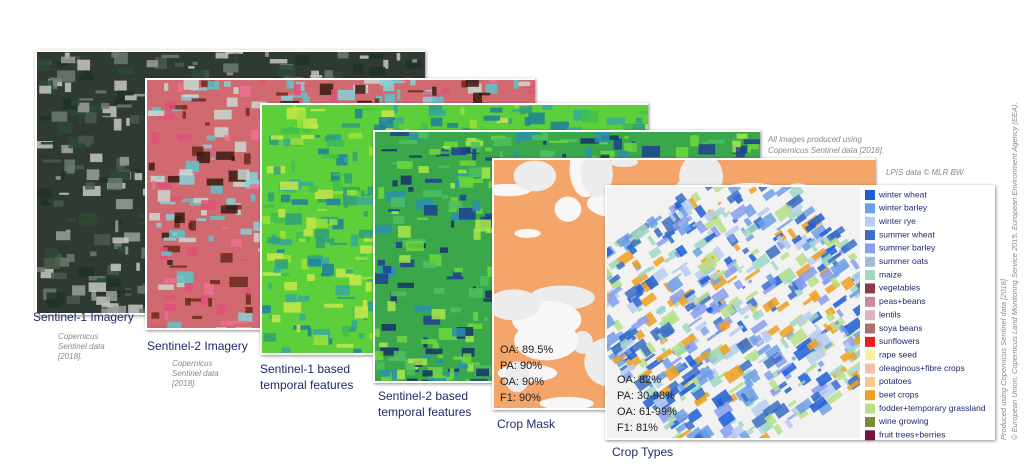  What do you see at coordinates (890, 314) in the screenshot?
I see `legend-label: lentils` at bounding box center [890, 314].